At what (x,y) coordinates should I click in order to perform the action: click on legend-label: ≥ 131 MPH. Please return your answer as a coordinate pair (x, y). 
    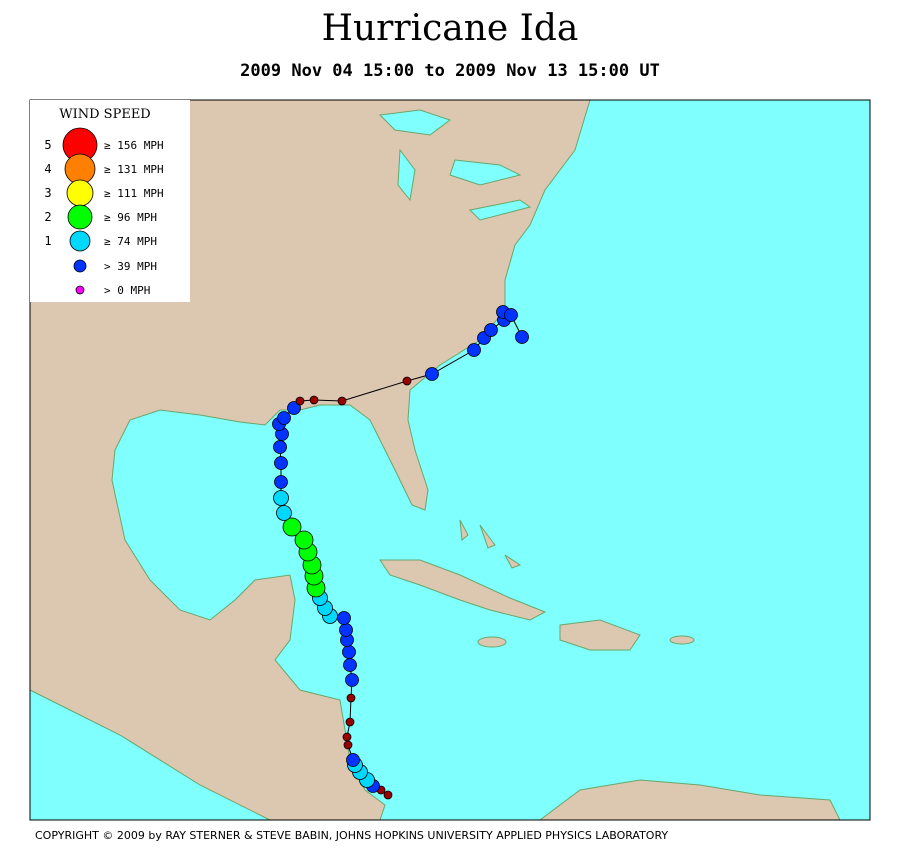
    Looking at the image, I should click on (134, 169).